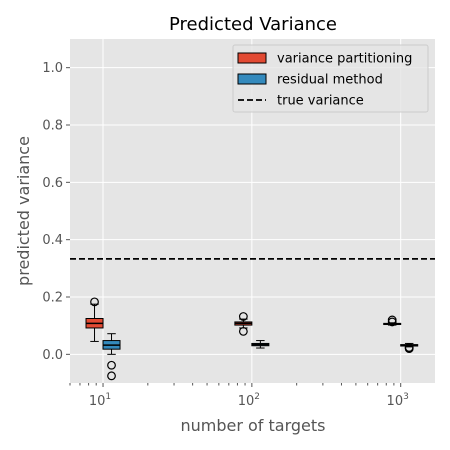 The width and height of the screenshot is (450, 450). What do you see at coordinates (100, 400) in the screenshot?
I see `x-tick-label: 10¹` at bounding box center [100, 400].